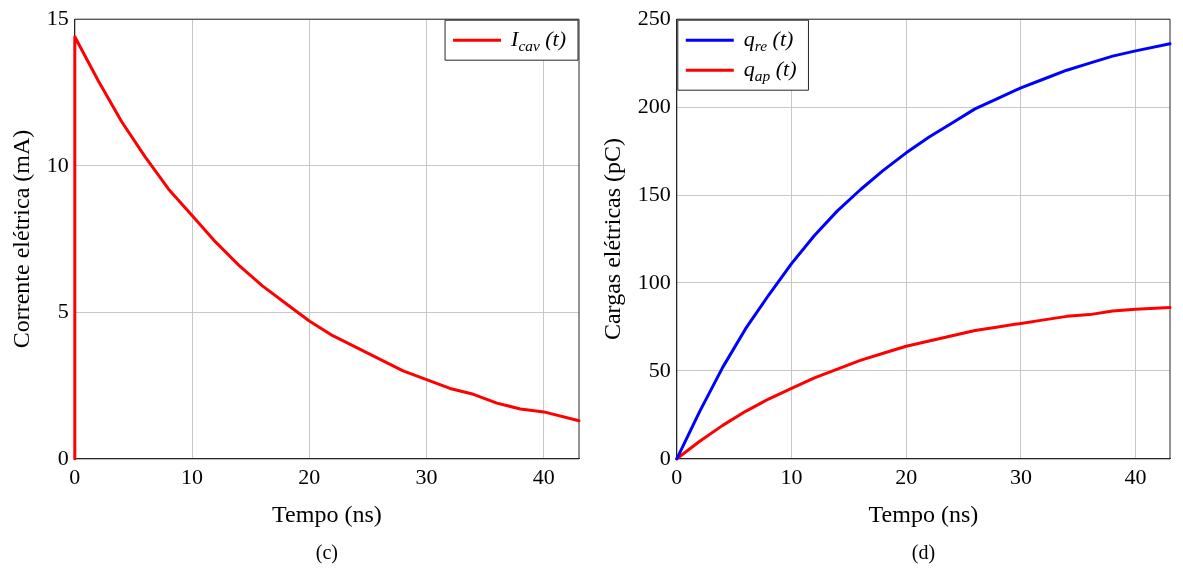 This screenshot has height=570, width=1183. Describe the element at coordinates (326, 553) in the screenshot. I see `text: (c)` at that location.